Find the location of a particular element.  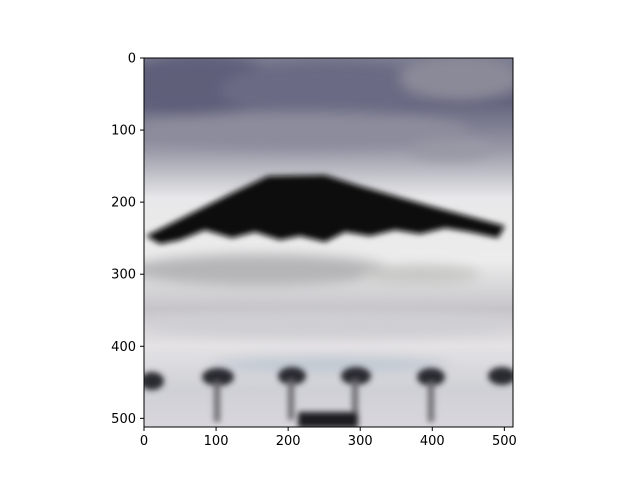

y-tick-label: 300 is located at coordinates (123, 275).